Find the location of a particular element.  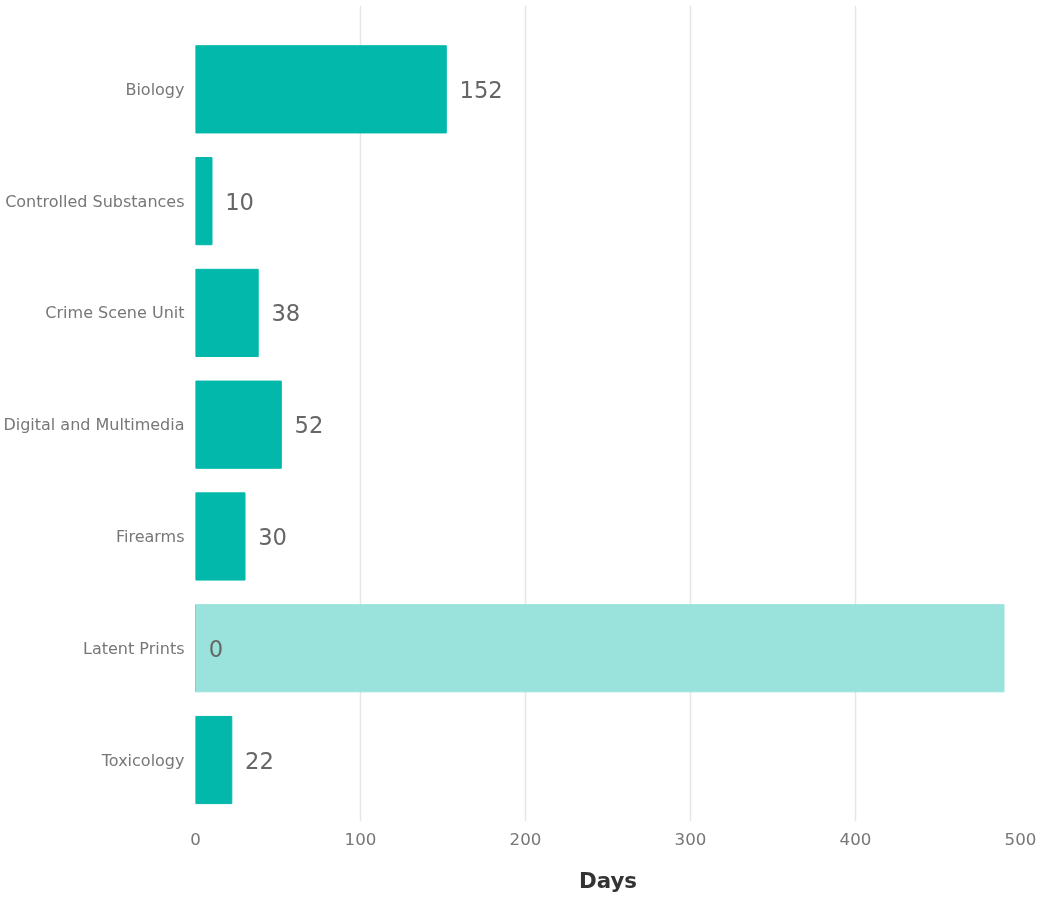

x-axis-title: Days is located at coordinates (608, 880).